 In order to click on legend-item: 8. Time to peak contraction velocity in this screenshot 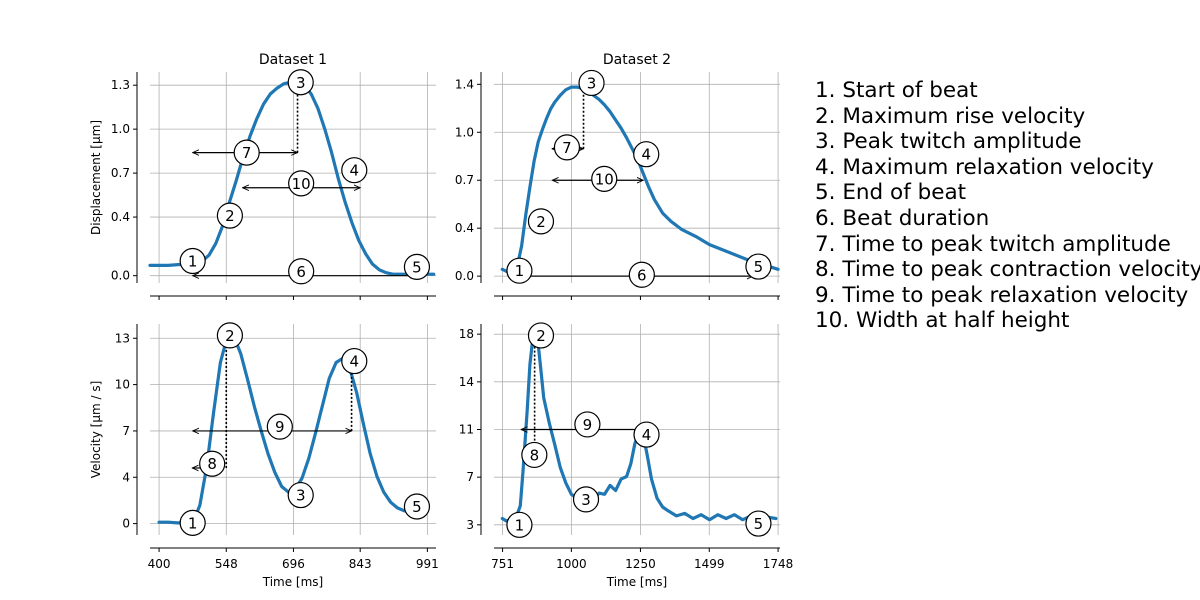, I will do `click(1007, 270)`.